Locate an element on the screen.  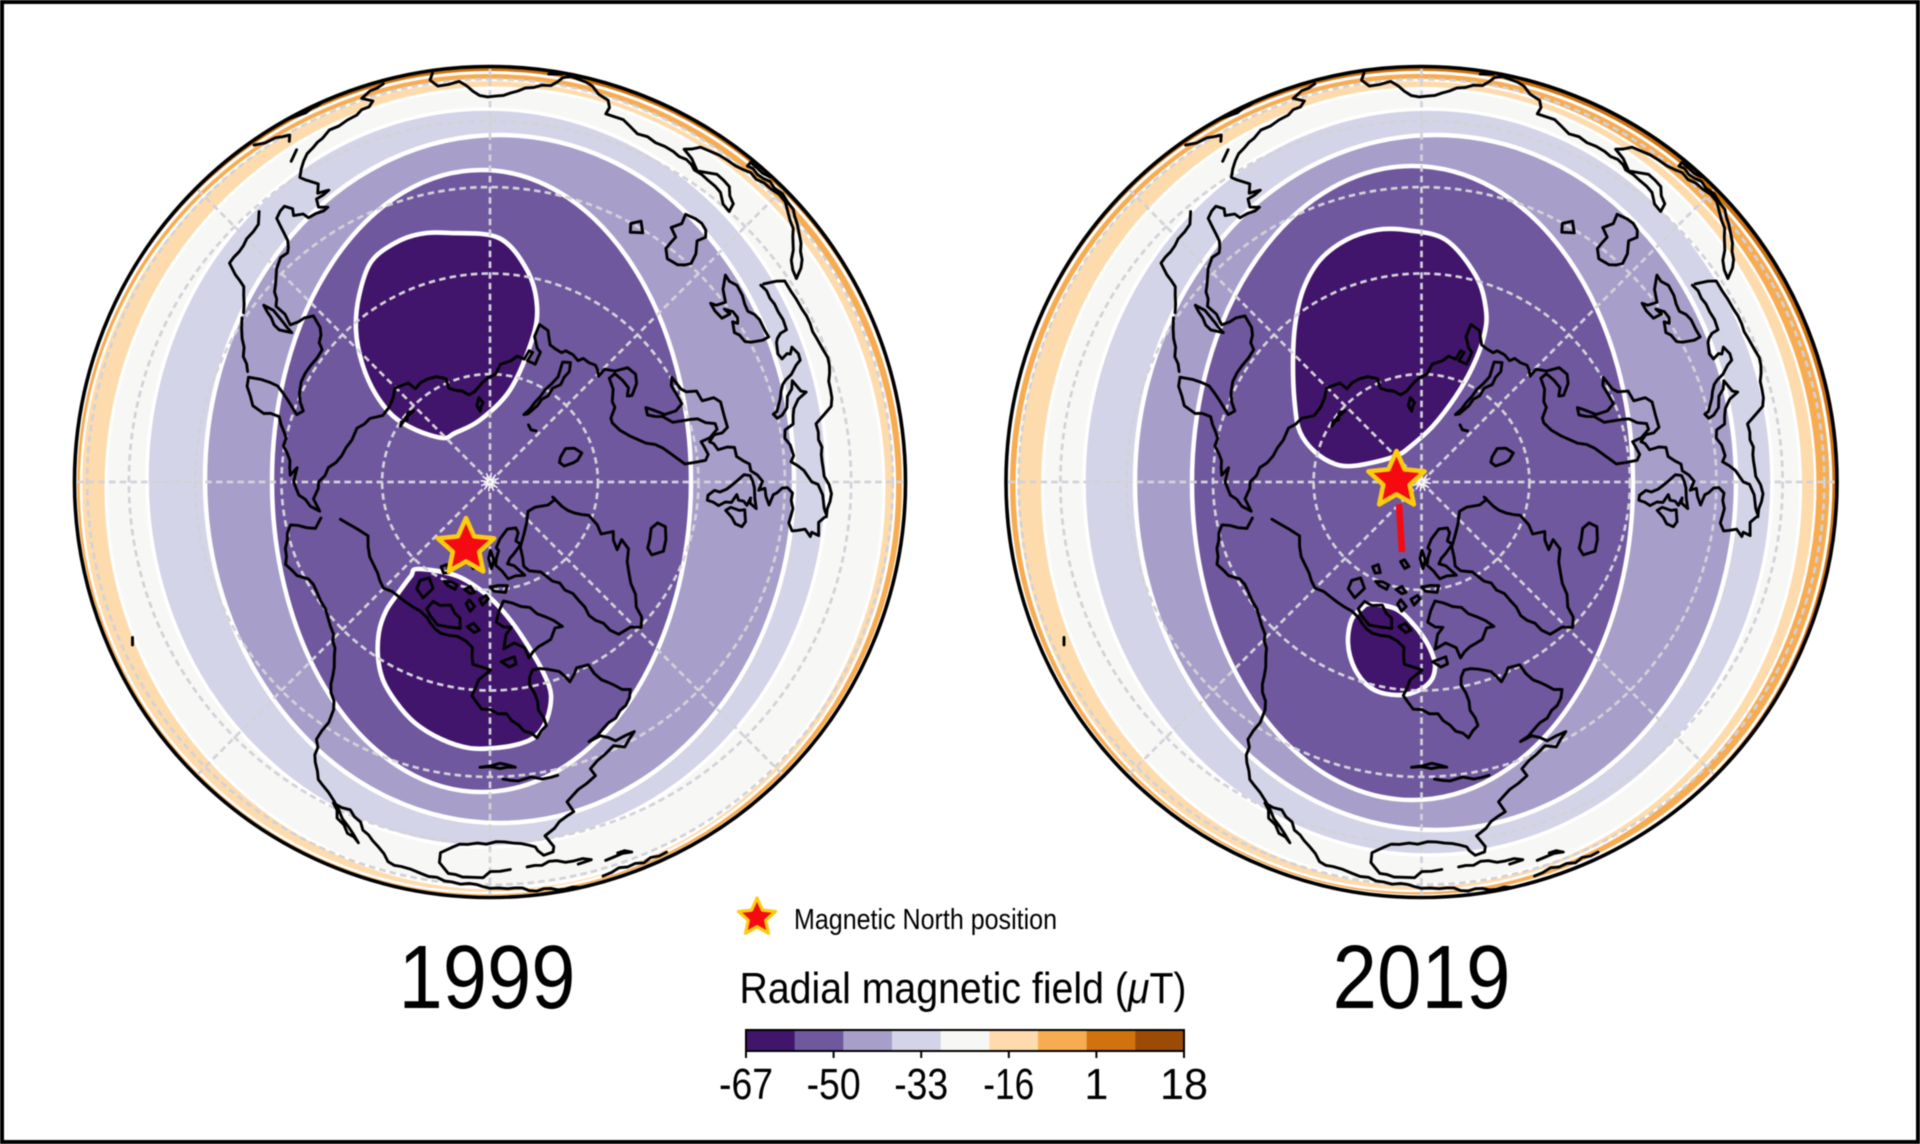
svg-text: -50 is located at coordinates (834, 1084).